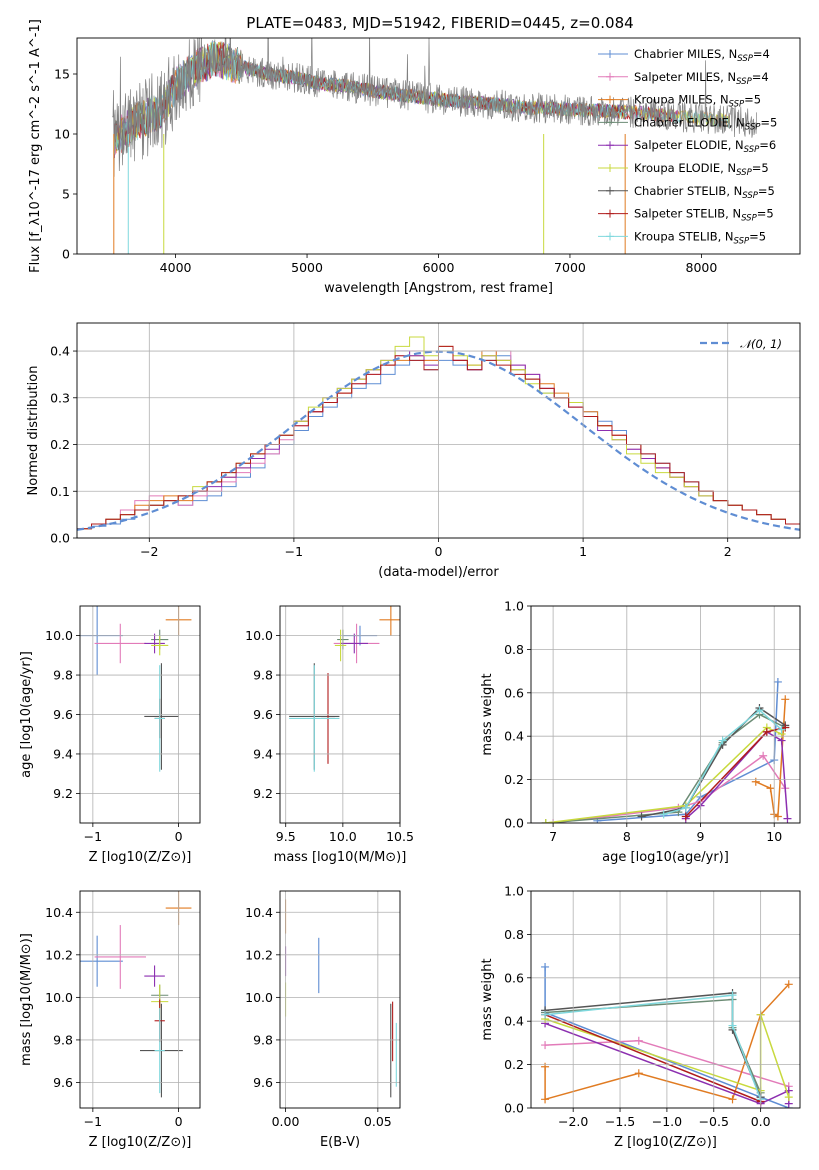  What do you see at coordinates (66, 194) in the screenshot?
I see `y-tick-label: 5` at bounding box center [66, 194].